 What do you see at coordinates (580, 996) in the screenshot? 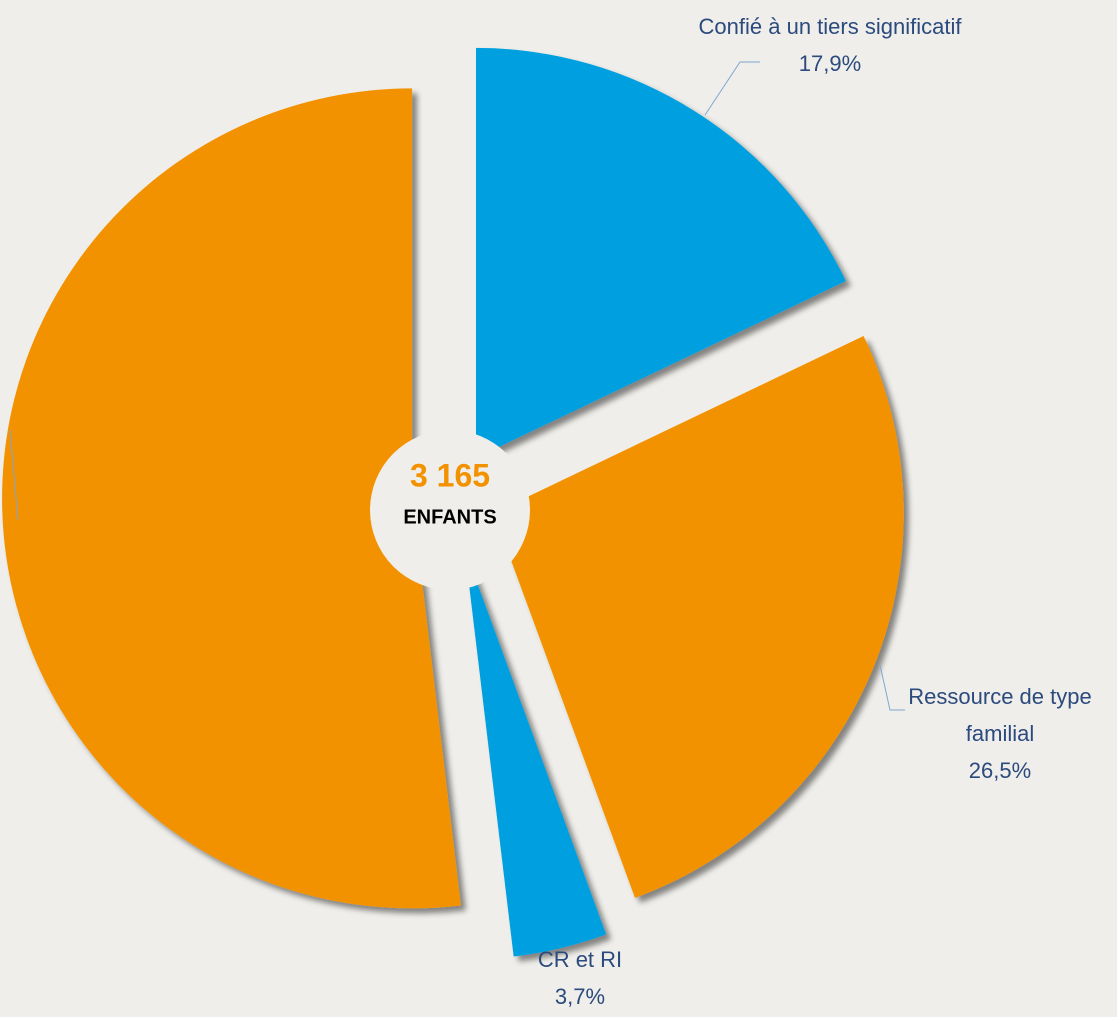
I see `value-label: 3,7%` at bounding box center [580, 996].